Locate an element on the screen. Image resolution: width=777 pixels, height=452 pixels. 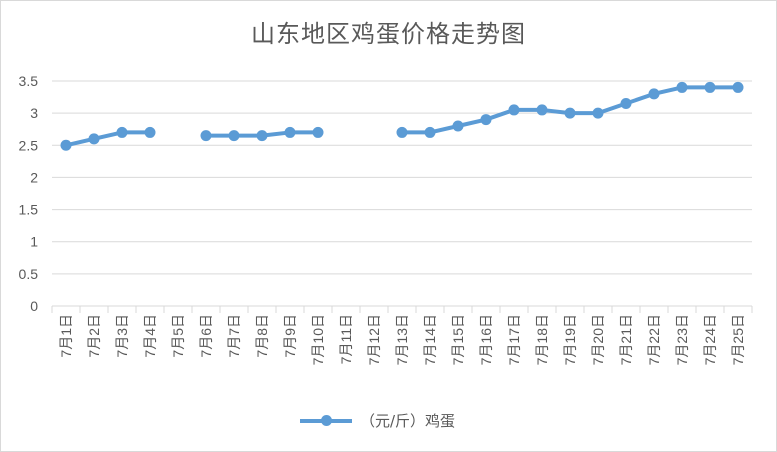
x-tick-label: 7月22日 is located at coordinates (654, 339).